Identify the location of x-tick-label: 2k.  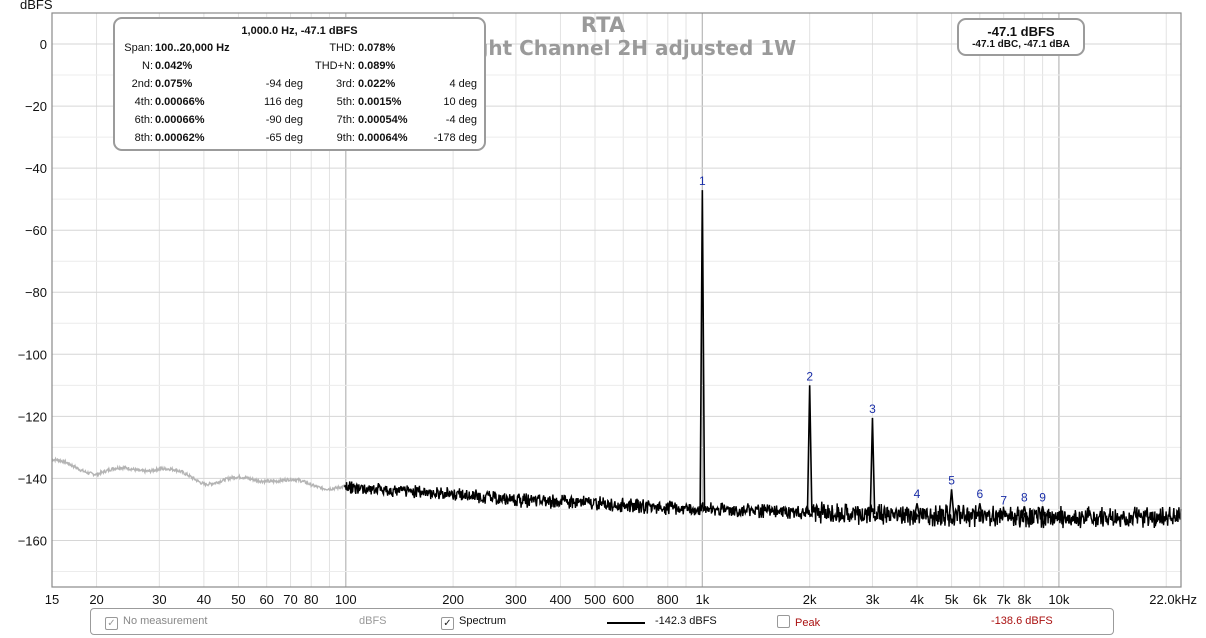
(810, 599).